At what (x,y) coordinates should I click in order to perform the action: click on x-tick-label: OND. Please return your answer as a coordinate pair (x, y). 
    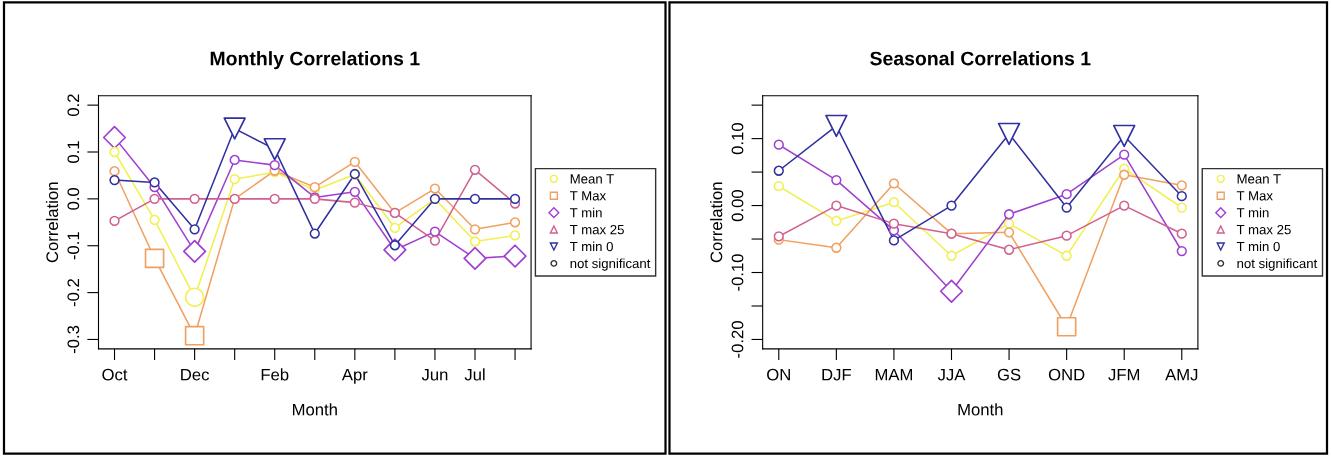
    Looking at the image, I should click on (1066, 374).